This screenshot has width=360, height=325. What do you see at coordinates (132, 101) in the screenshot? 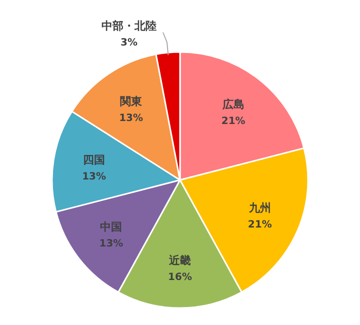
I see `slice-label: 関東` at bounding box center [132, 101].